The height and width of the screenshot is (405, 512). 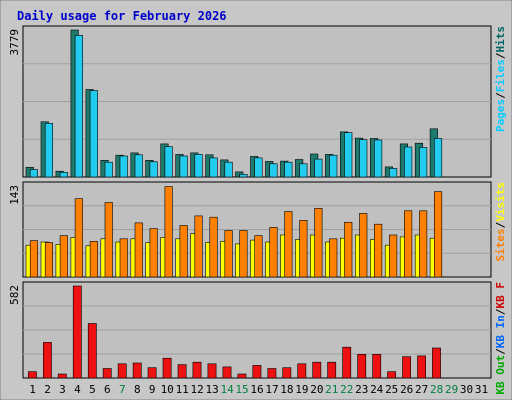 I want to click on legend-item: Visits, so click(x=500, y=202).